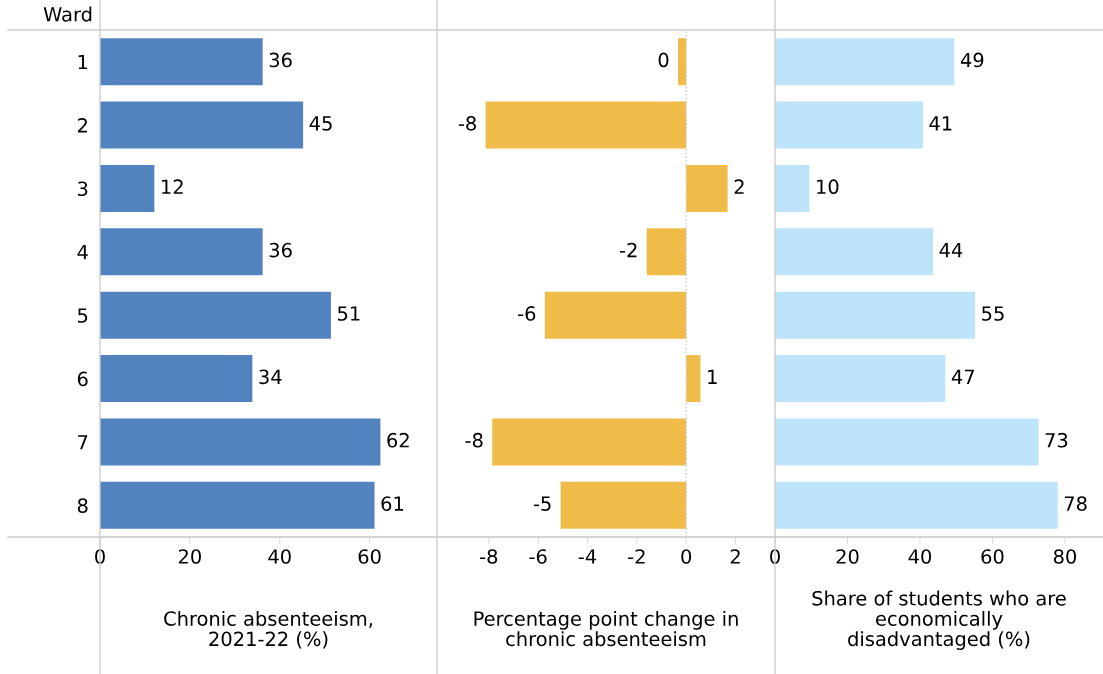 The height and width of the screenshot is (674, 1103). Describe the element at coordinates (542, 503) in the screenshot. I see `data-label: -5` at that location.